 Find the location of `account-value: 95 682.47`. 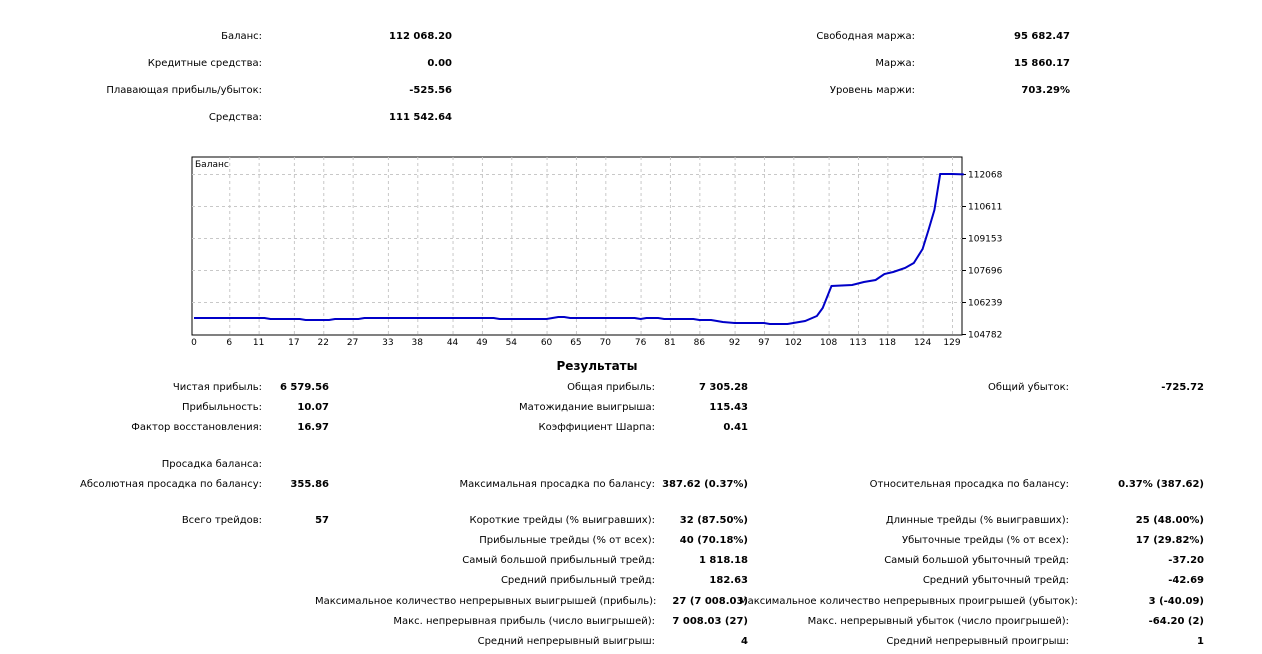

account-value: 95 682.47 is located at coordinates (1042, 36).